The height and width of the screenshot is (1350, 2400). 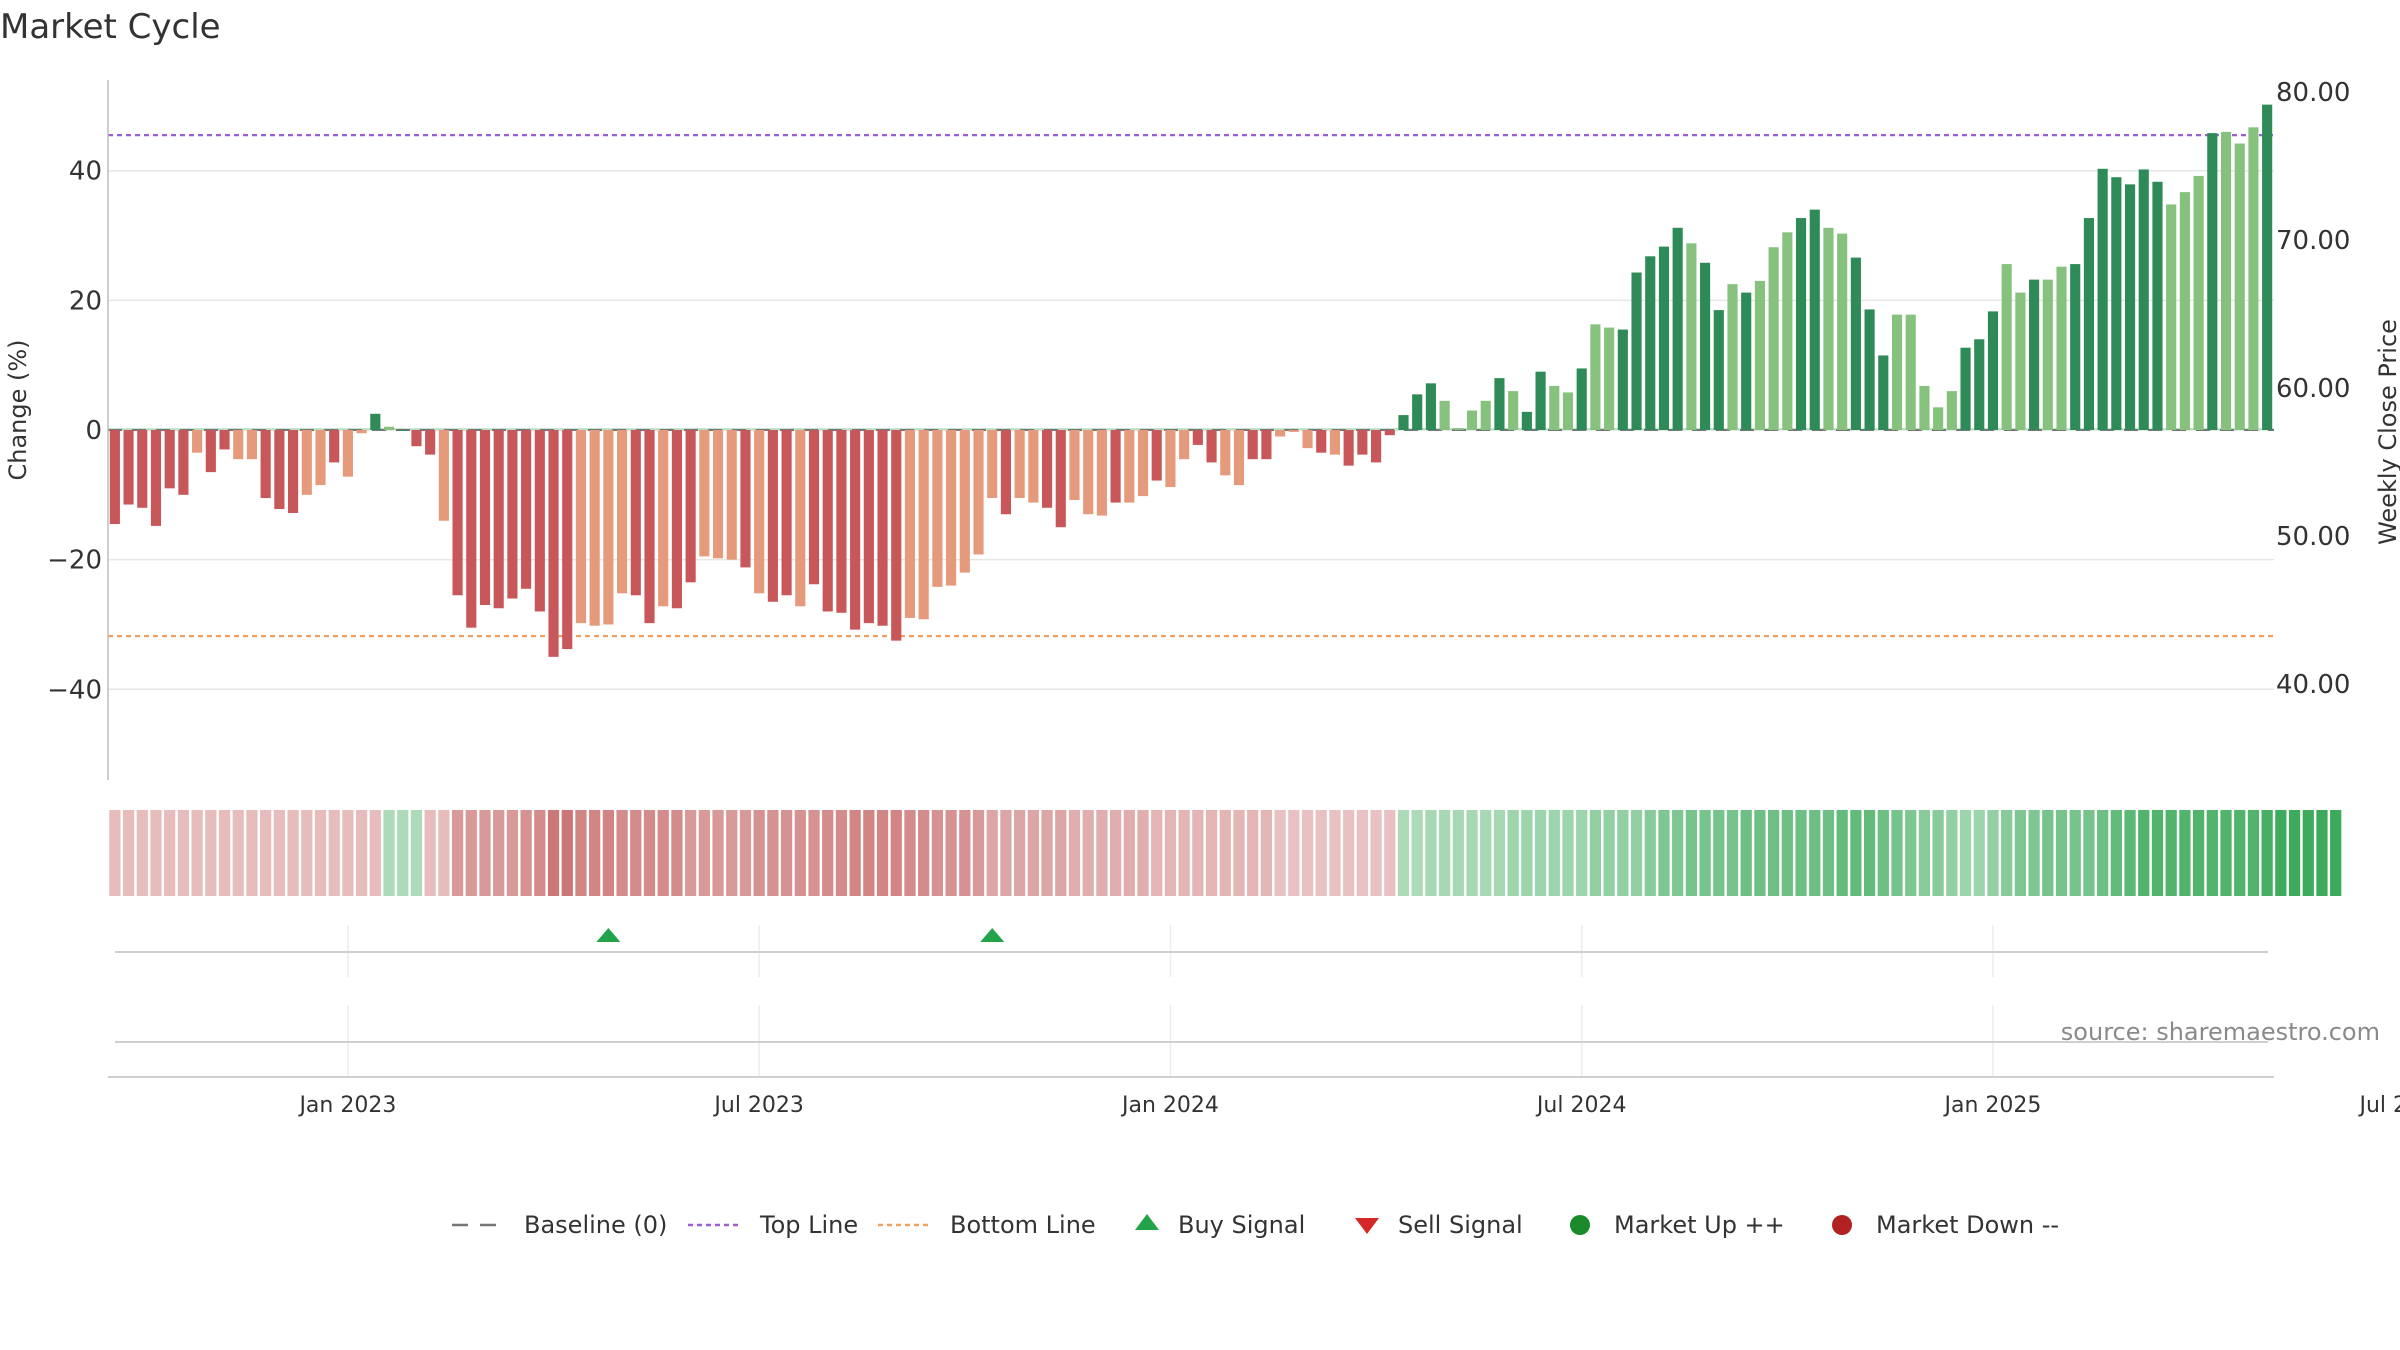 What do you see at coordinates (1367, 1226) in the screenshot?
I see `triangle-down-red-icon` at bounding box center [1367, 1226].